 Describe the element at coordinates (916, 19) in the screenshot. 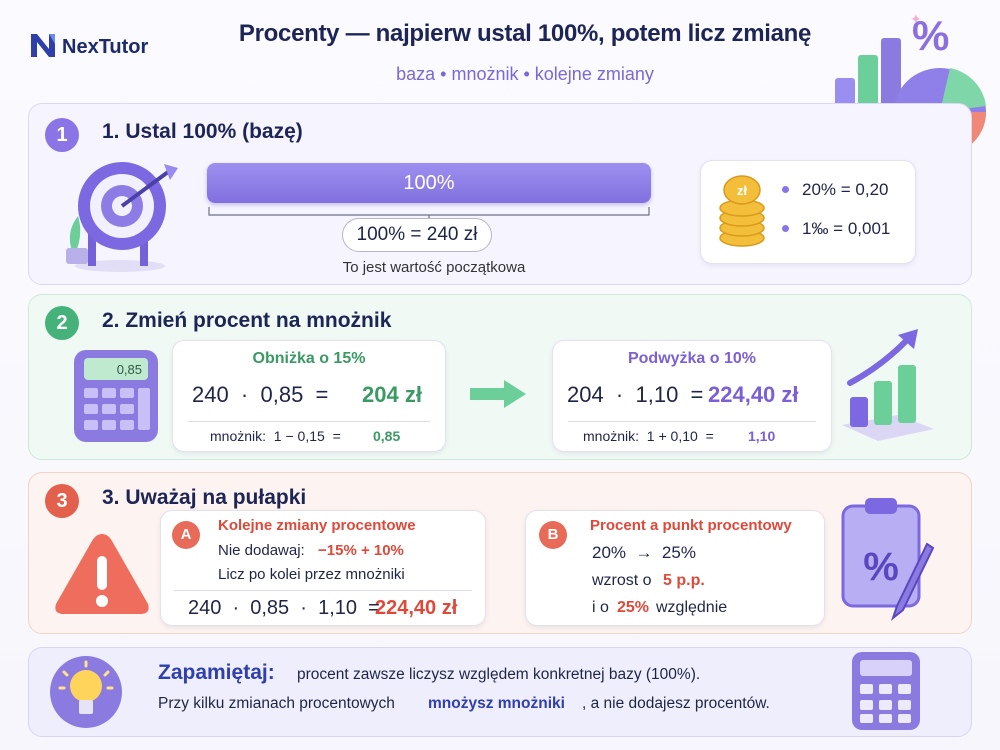

I see `sparkle: ✦` at that location.